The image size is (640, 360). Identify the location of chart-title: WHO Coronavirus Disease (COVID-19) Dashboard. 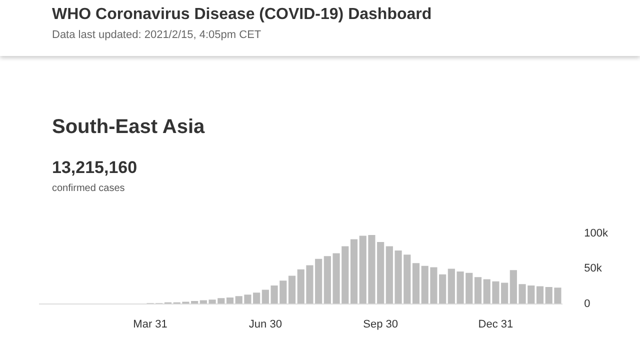
(242, 15).